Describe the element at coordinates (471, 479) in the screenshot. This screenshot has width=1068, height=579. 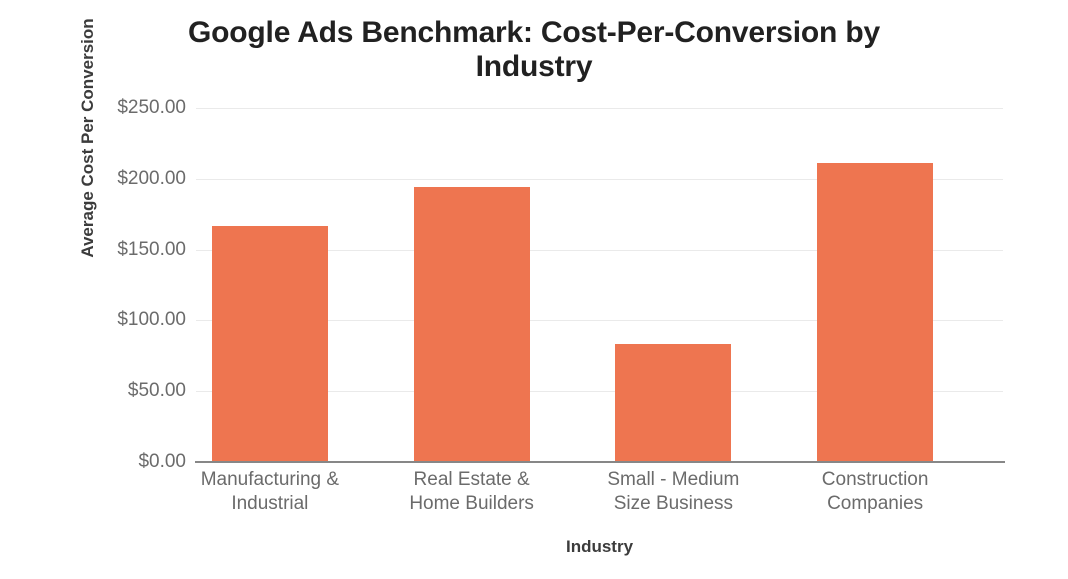
I see `x-axis-tick-label-line: Real Estate &` at that location.